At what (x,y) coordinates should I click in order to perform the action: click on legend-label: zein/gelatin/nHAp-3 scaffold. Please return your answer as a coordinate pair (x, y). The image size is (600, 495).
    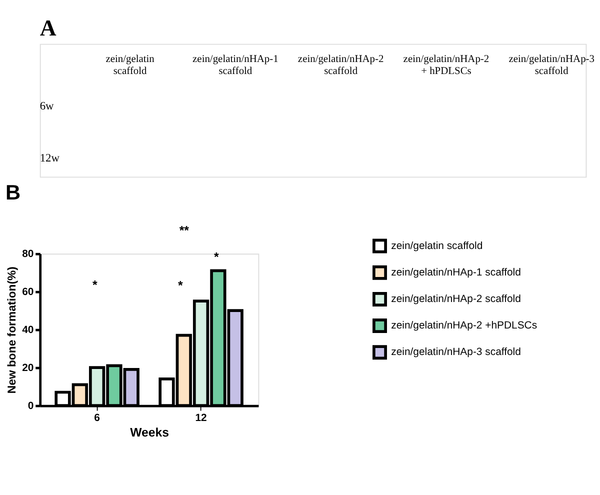
    Looking at the image, I should click on (456, 352).